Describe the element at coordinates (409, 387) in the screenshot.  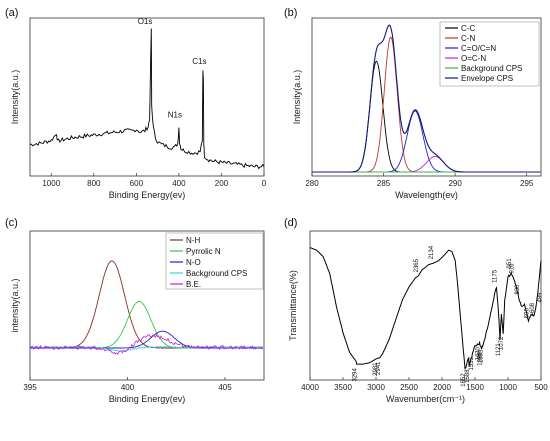
I see `x-tick-label: 2500` at that location.